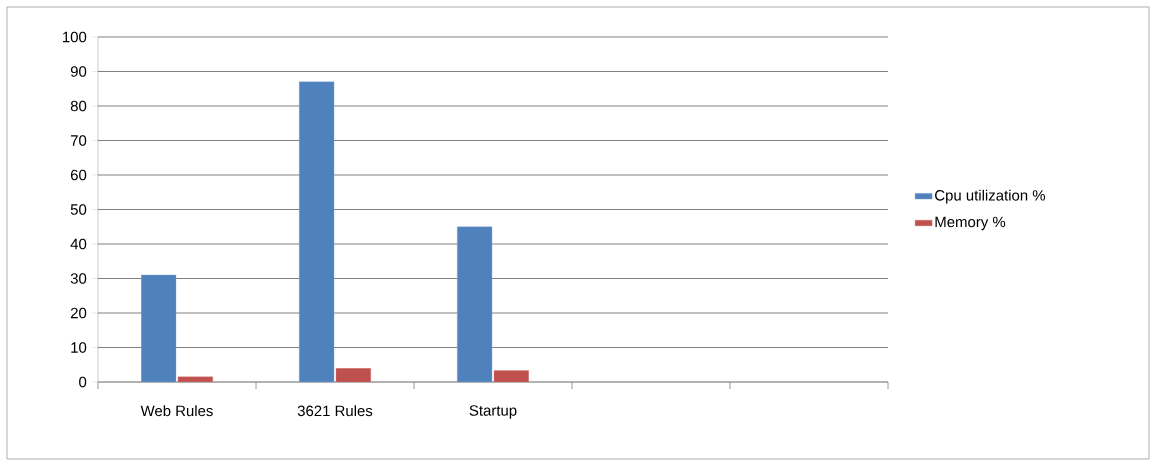  I want to click on y-tick-label: 20, so click(78, 313).